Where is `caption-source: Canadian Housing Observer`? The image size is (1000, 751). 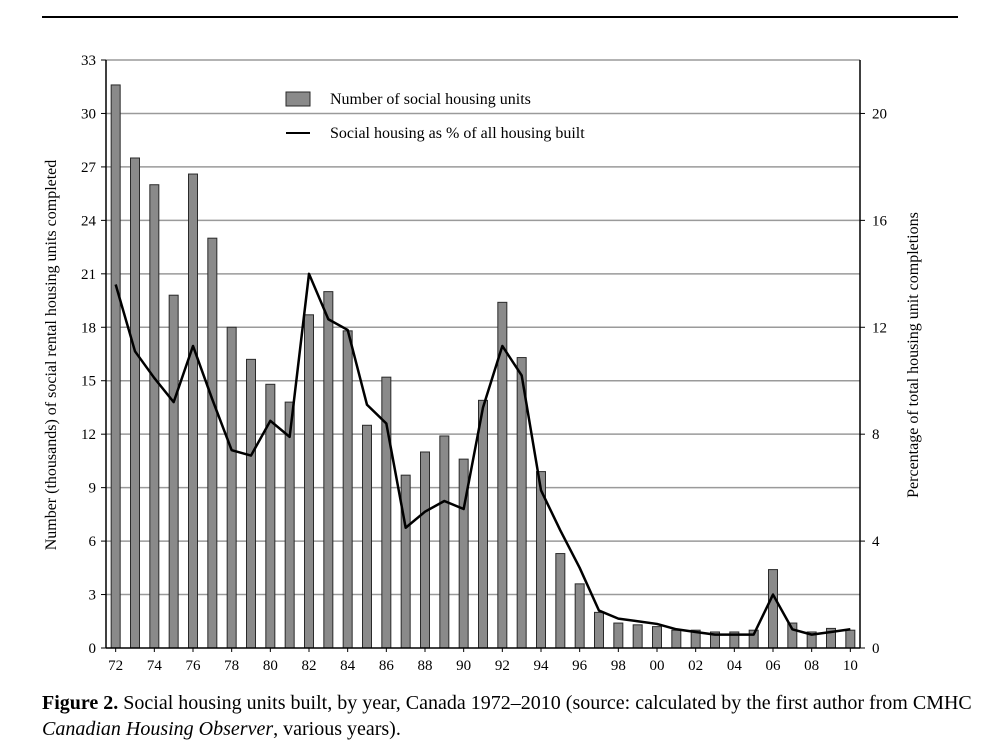
caption-source: Canadian Housing Observer is located at coordinates (158, 729).